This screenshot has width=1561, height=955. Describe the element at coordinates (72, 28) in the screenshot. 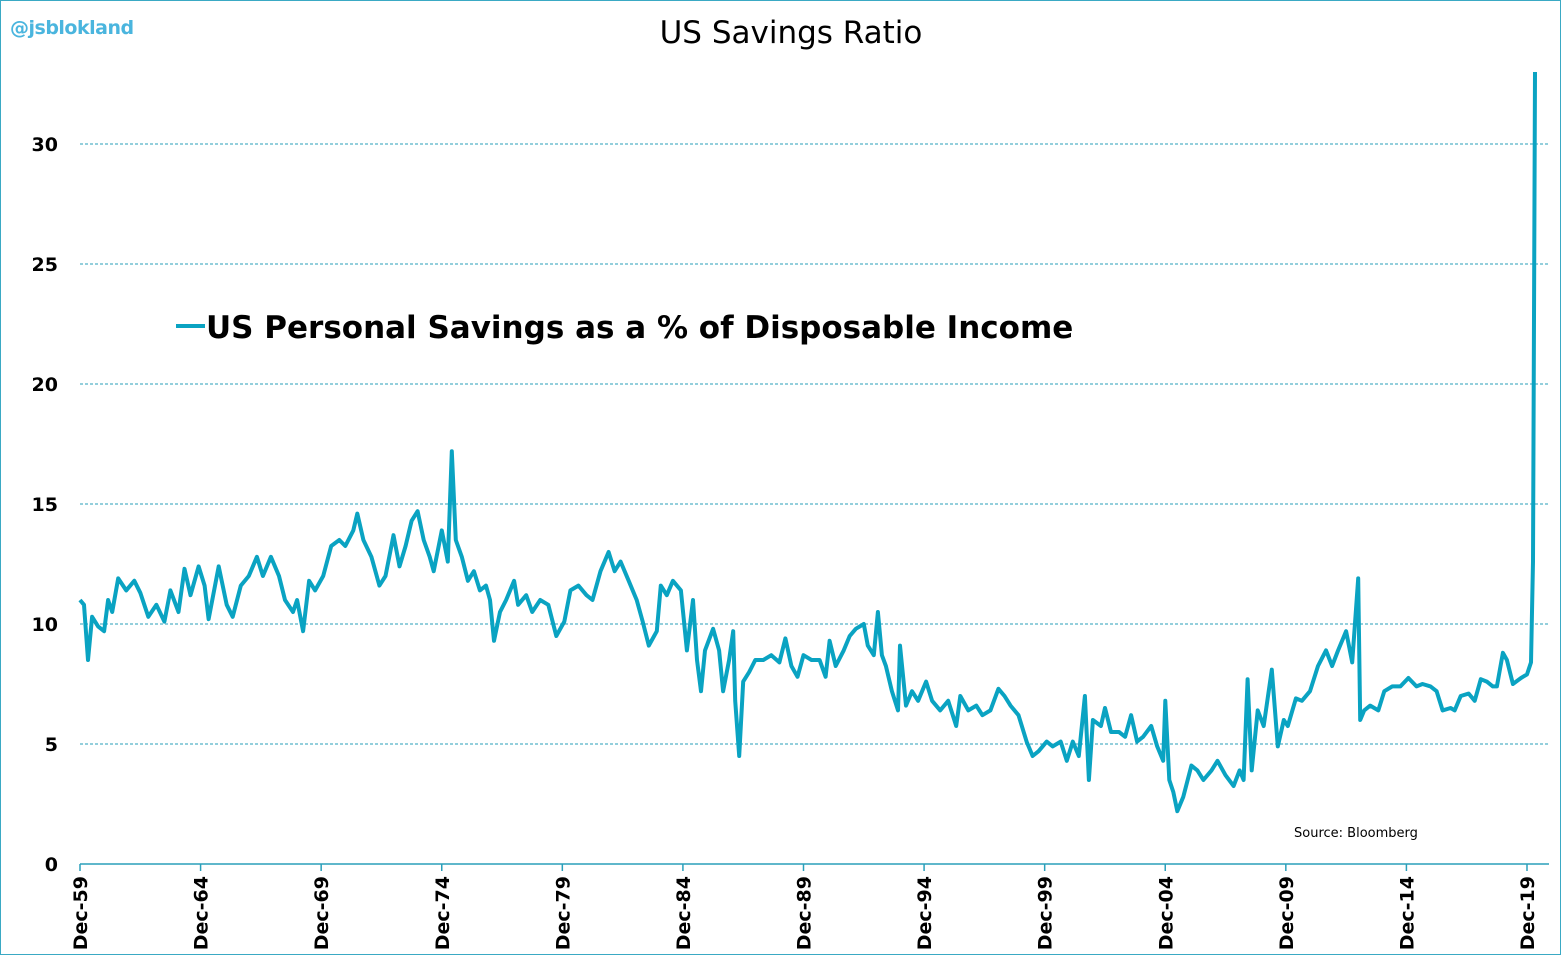

I see `watermark-logo: @jsblokland` at that location.